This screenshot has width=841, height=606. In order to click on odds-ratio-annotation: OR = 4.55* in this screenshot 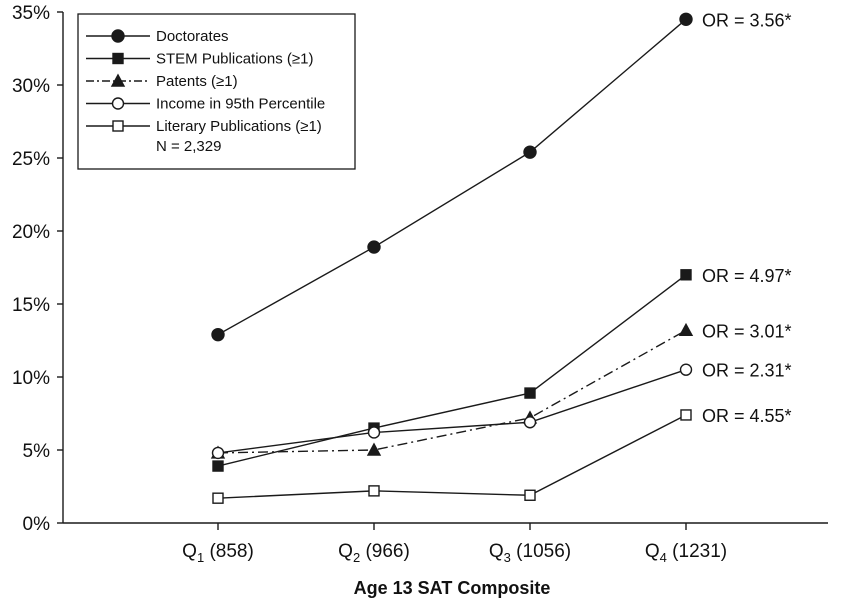, I will do `click(747, 416)`.